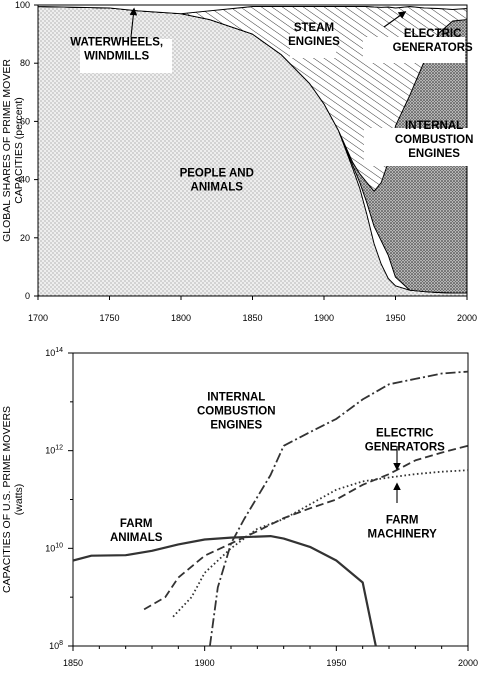 The height and width of the screenshot is (673, 484). Describe the element at coordinates (25, 63) in the screenshot. I see `y-tick-label: 80` at that location.